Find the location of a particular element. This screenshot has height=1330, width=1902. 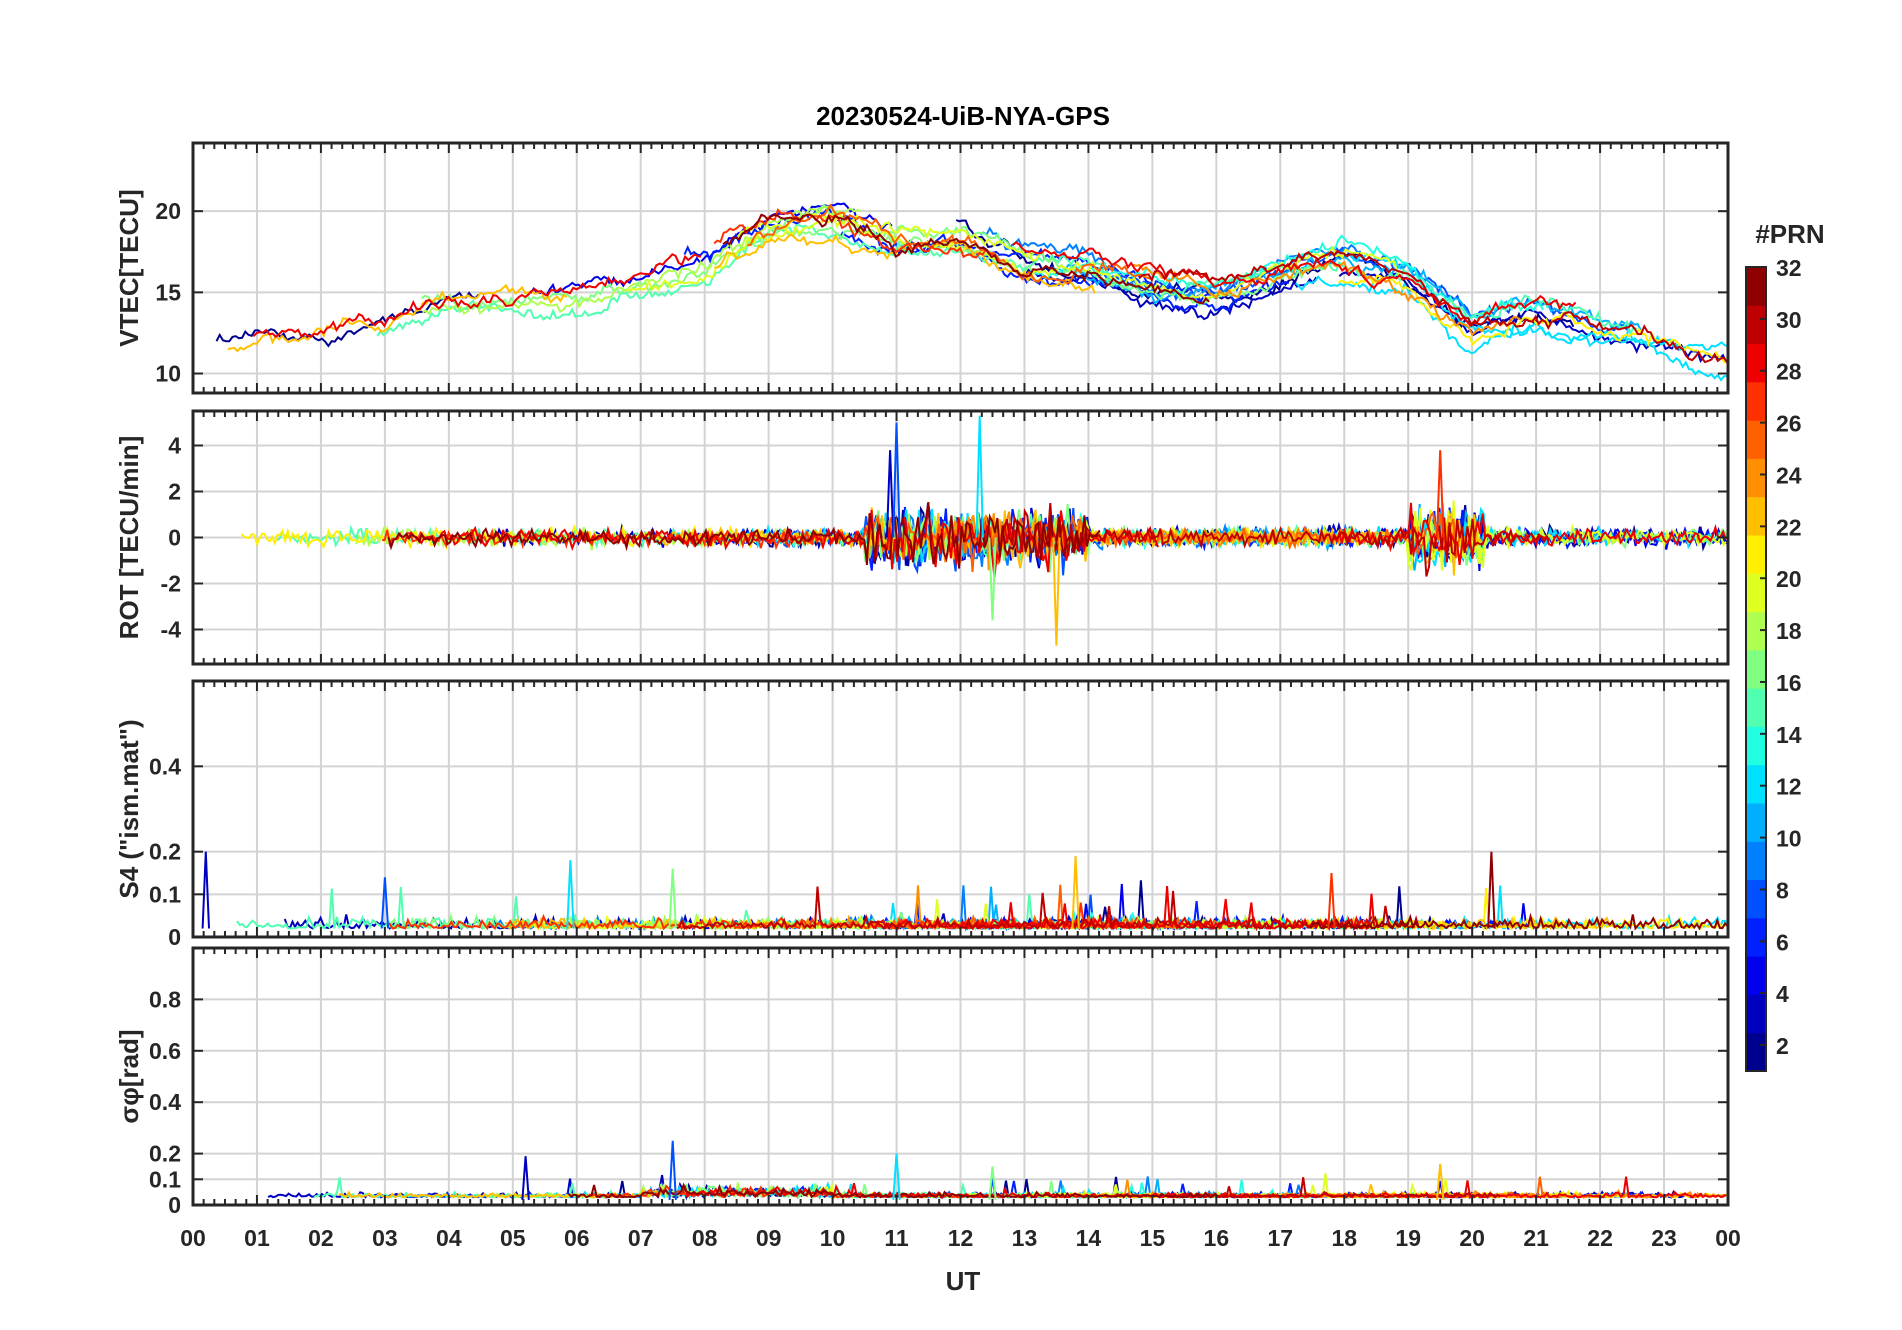

y-tick-label: 4 is located at coordinates (174, 446).